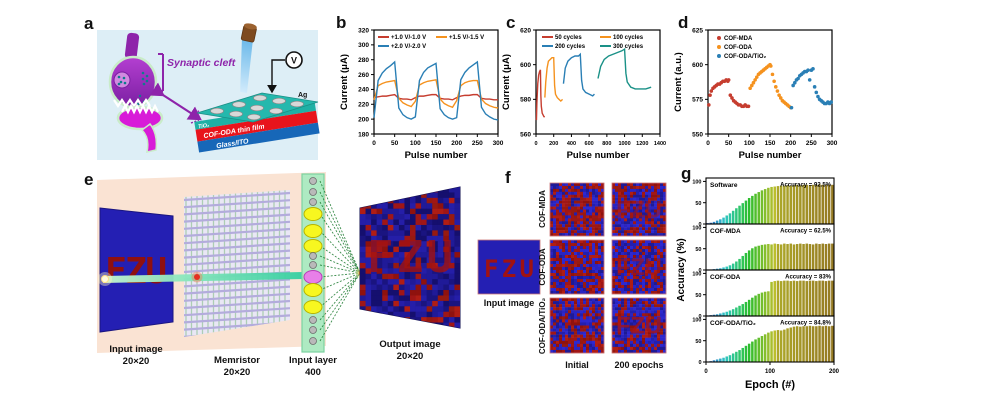  What do you see at coordinates (509, 269) in the screenshot?
I see `f-input-letters: FZU` at bounding box center [509, 269].